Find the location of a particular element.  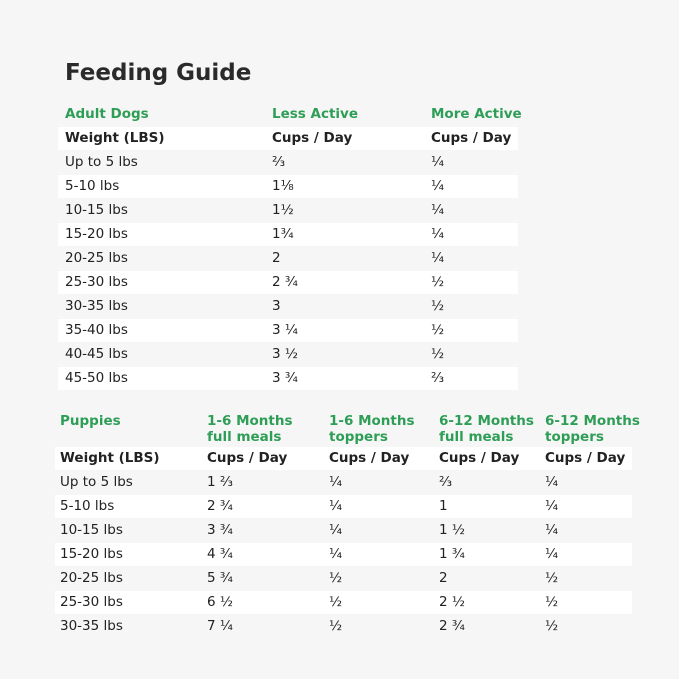

table-cell: 3 is located at coordinates (276, 306).